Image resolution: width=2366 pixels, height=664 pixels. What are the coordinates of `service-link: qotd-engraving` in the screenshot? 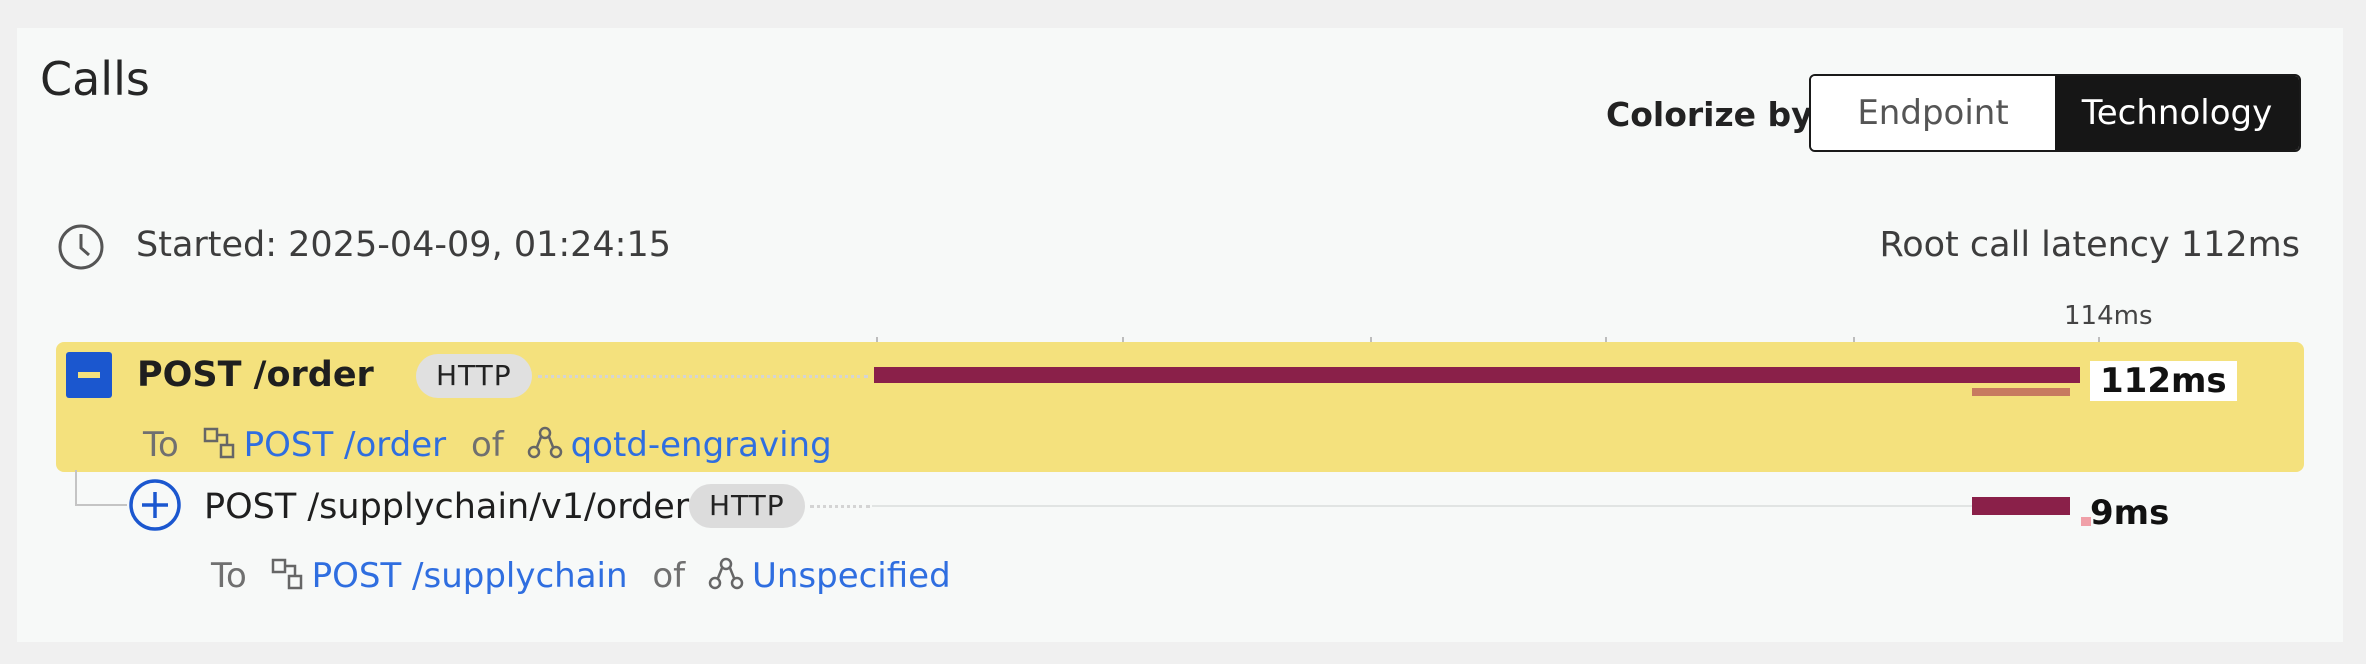 It's located at (701, 445).